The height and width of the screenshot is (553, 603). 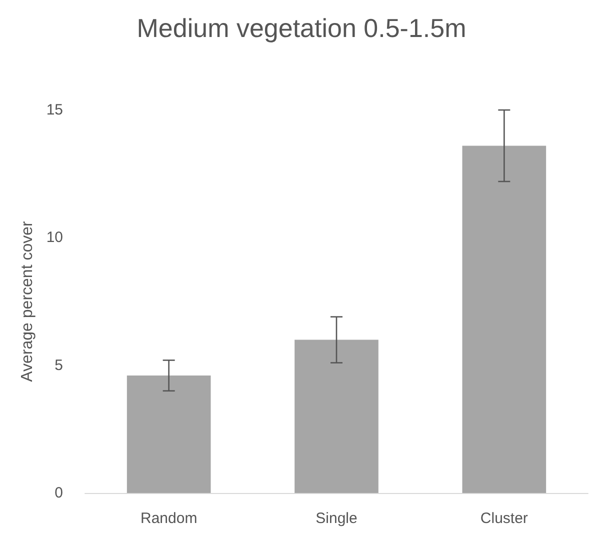 I want to click on chart-title: Medium vegetation 0.5-1.5m, so click(x=301, y=28).